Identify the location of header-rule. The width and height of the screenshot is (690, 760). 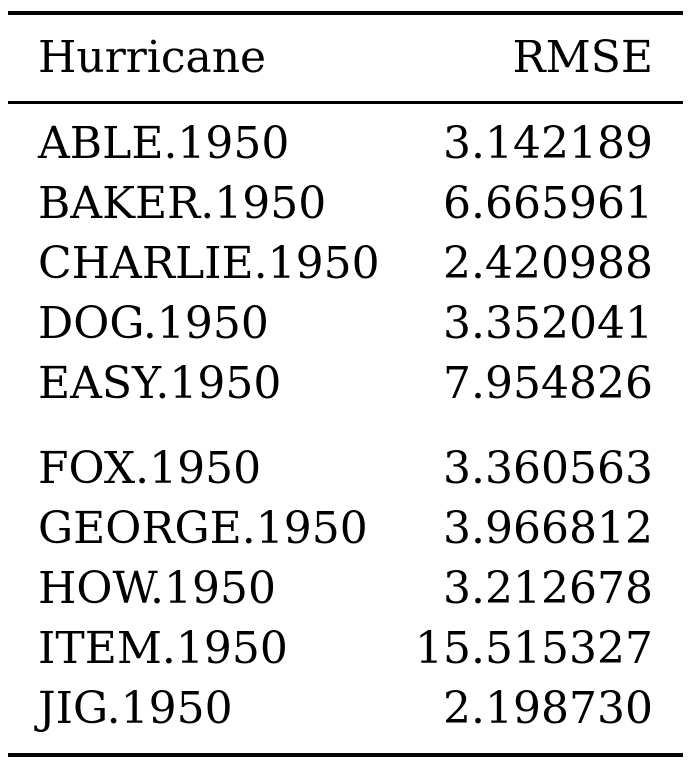
(345, 102).